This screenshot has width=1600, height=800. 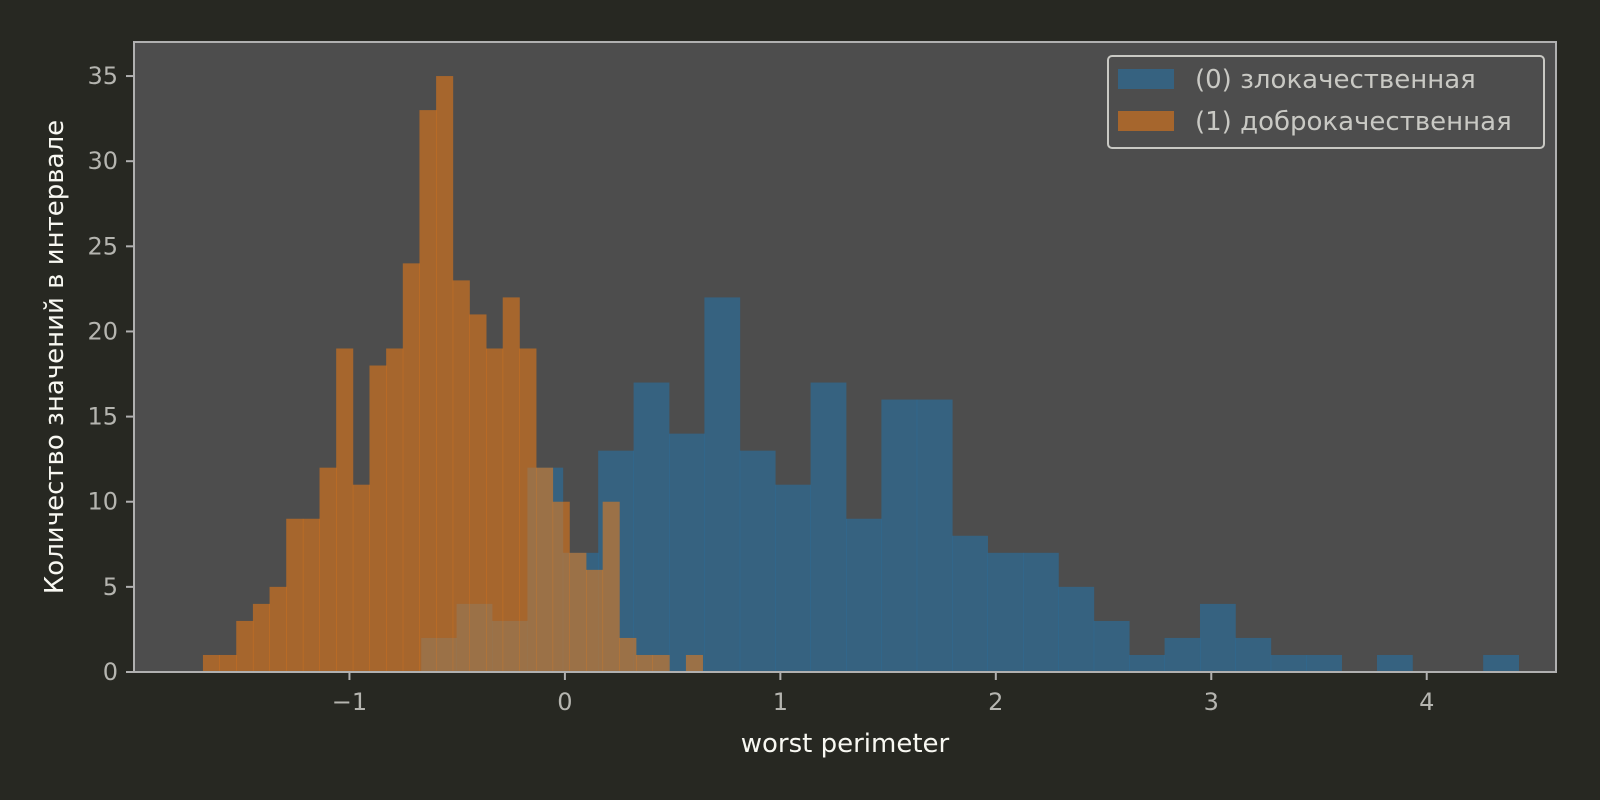 I want to click on x-tick-label: −1, so click(x=349, y=702).